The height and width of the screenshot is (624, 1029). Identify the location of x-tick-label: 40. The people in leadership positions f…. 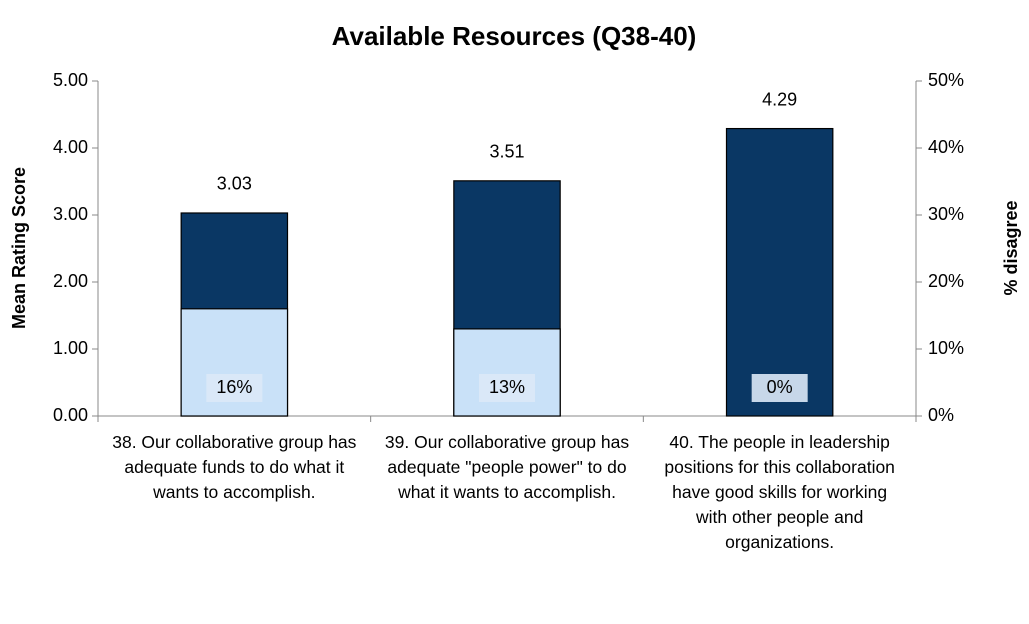
(779, 492).